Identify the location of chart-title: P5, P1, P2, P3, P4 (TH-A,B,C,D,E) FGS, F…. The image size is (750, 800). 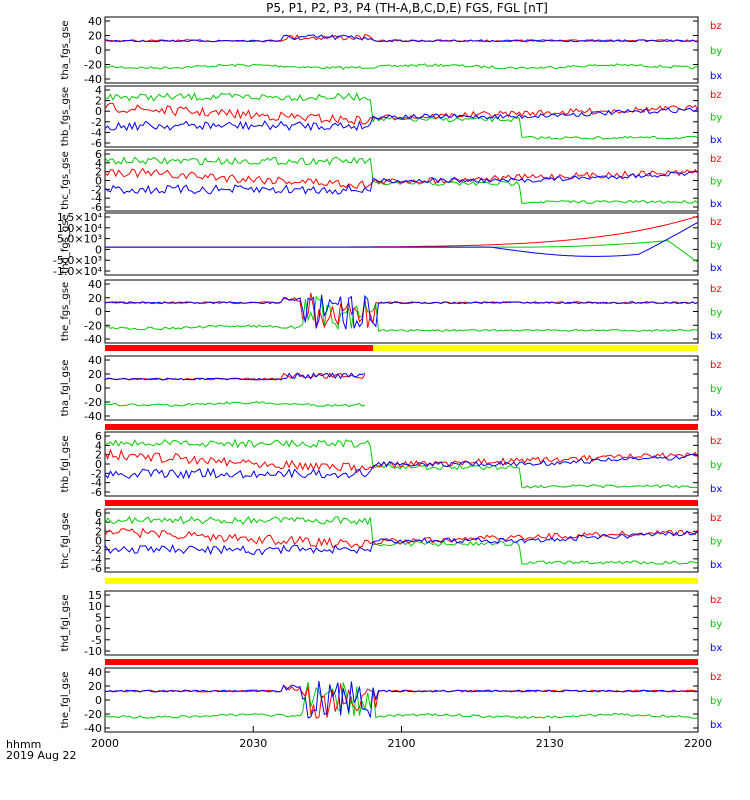
(407, 8).